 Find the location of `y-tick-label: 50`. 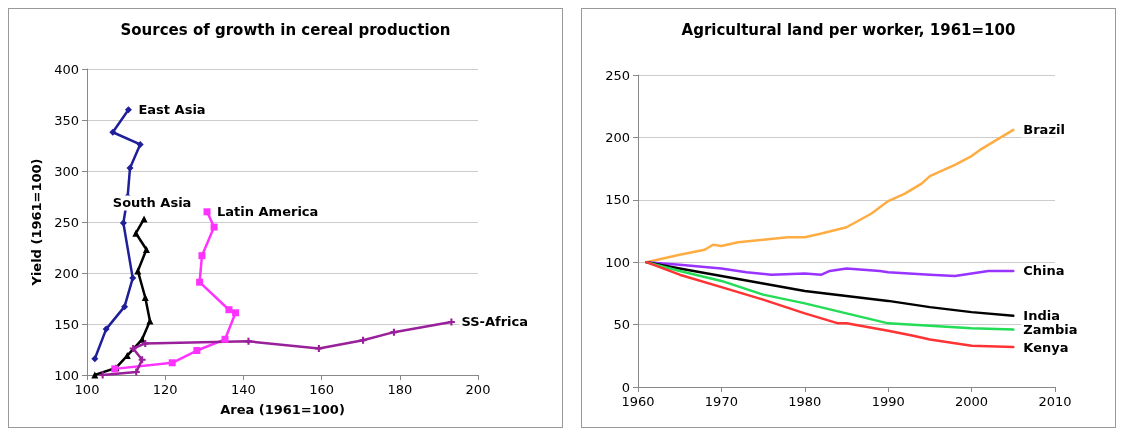

y-tick-label: 50 is located at coordinates (621, 325).